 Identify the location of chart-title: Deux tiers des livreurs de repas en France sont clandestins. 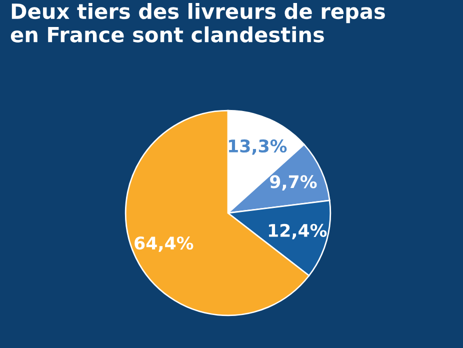
(197, 22).